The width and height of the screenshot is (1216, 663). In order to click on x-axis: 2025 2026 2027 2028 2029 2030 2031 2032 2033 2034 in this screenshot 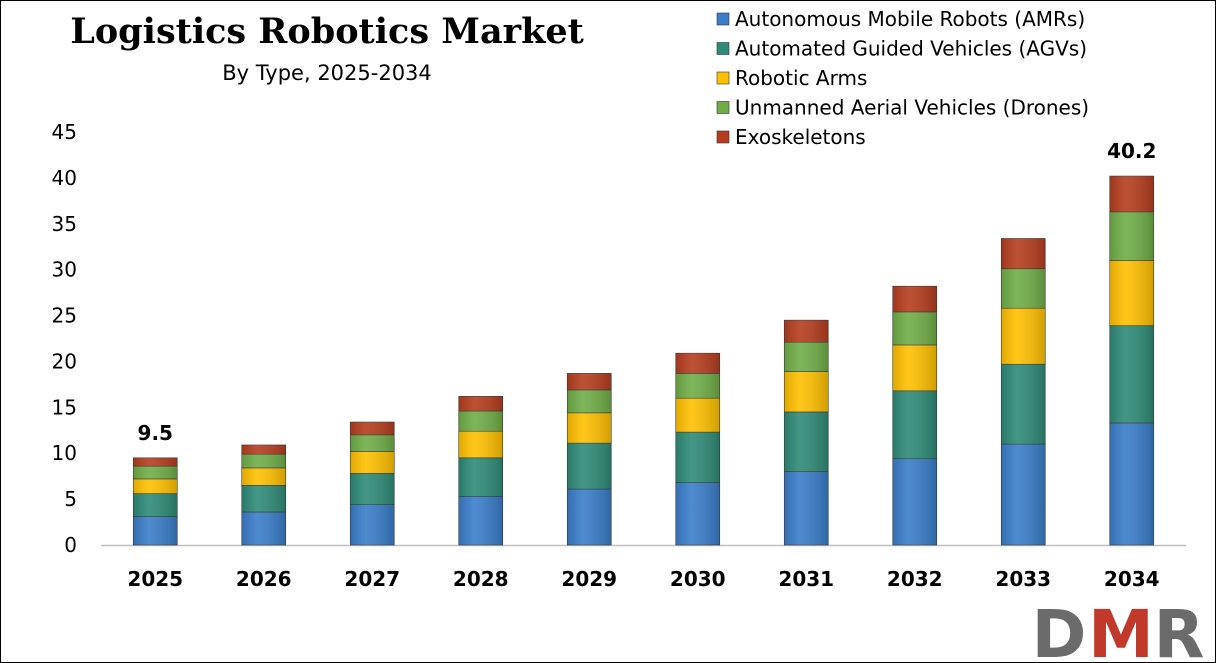, I will do `click(643, 579)`.